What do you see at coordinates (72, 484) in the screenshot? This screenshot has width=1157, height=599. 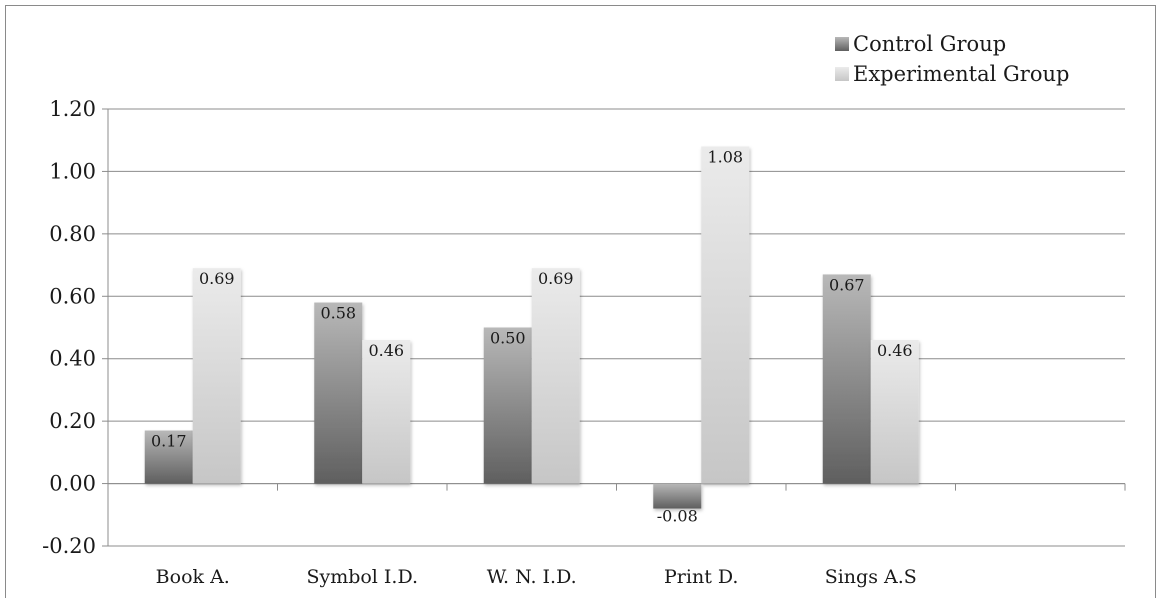 I see `y-tick-label: 0.00` at bounding box center [72, 484].